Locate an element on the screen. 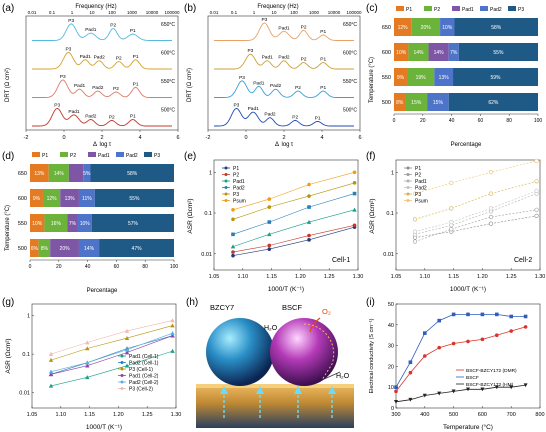 This screenshot has height=432, width=546. temperature-label: 600°C is located at coordinates (350, 54).